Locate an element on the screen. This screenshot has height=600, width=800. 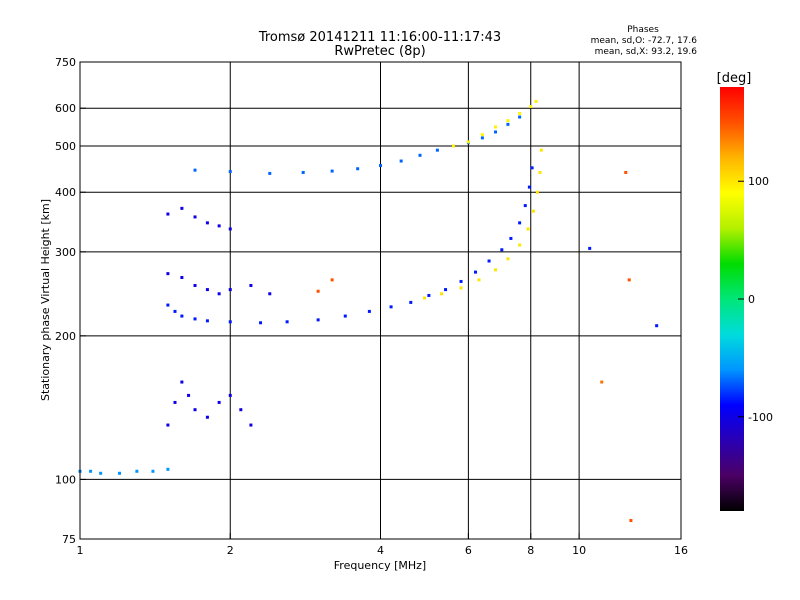
y-tick-label: 300 is located at coordinates (65, 252).